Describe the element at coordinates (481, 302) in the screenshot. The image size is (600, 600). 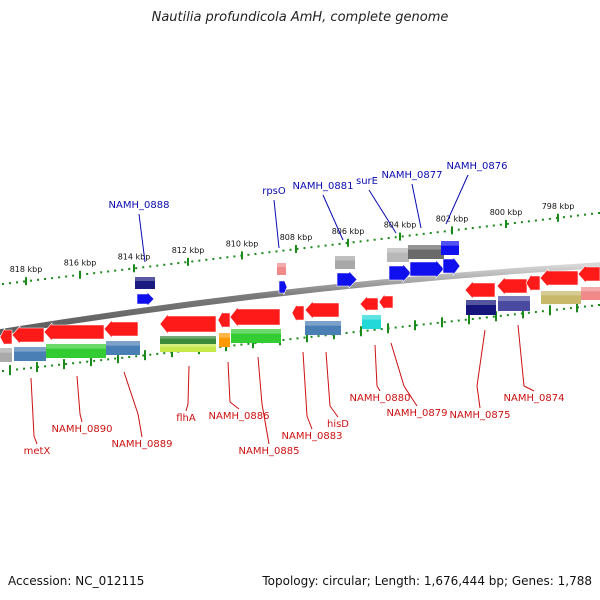
I see `cog-box-rev-NAMH_0875-shine` at that location.